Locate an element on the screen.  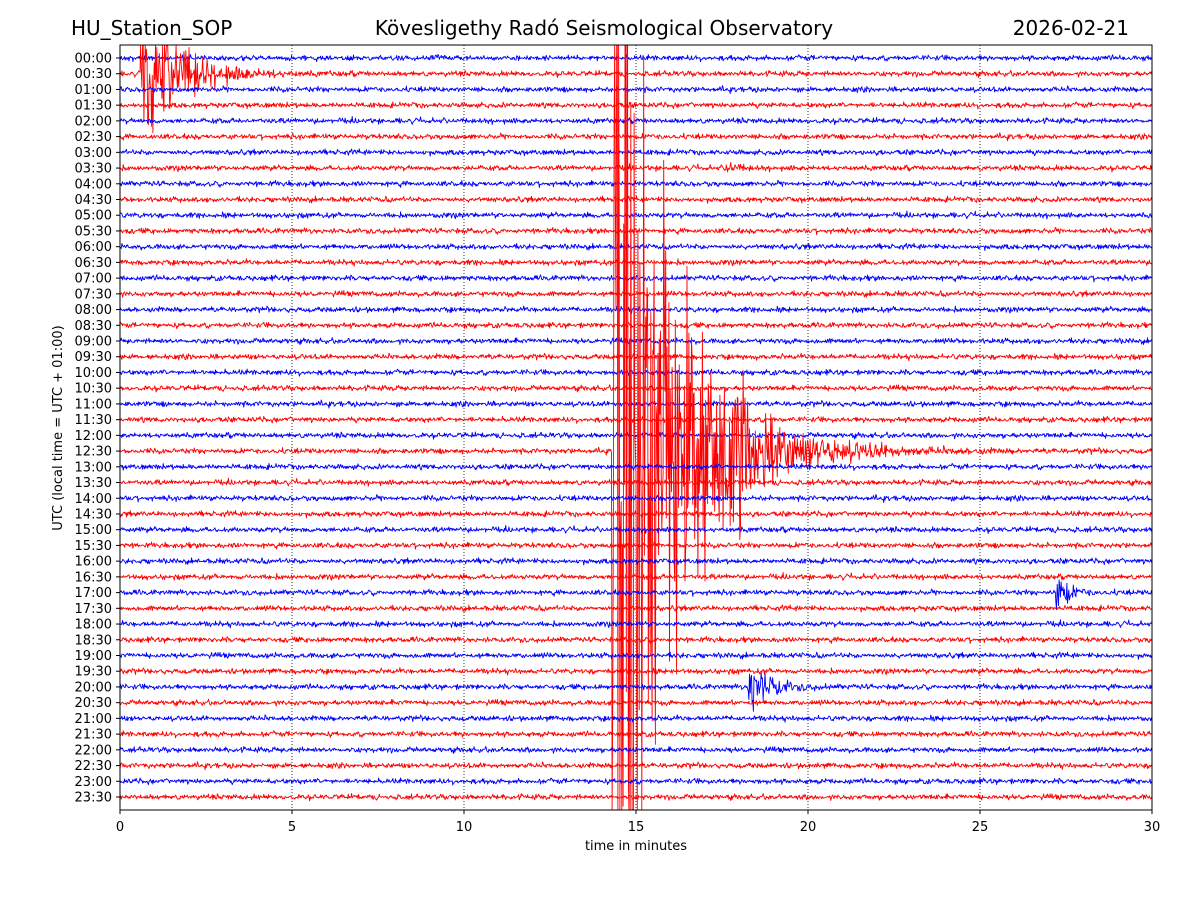
x-tick-label: 10 is located at coordinates (464, 827).